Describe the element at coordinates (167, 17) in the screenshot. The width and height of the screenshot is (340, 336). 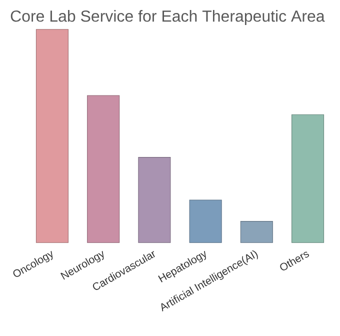
I see `chart-title: Core Lab Service for Each Therapeutic Area` at that location.